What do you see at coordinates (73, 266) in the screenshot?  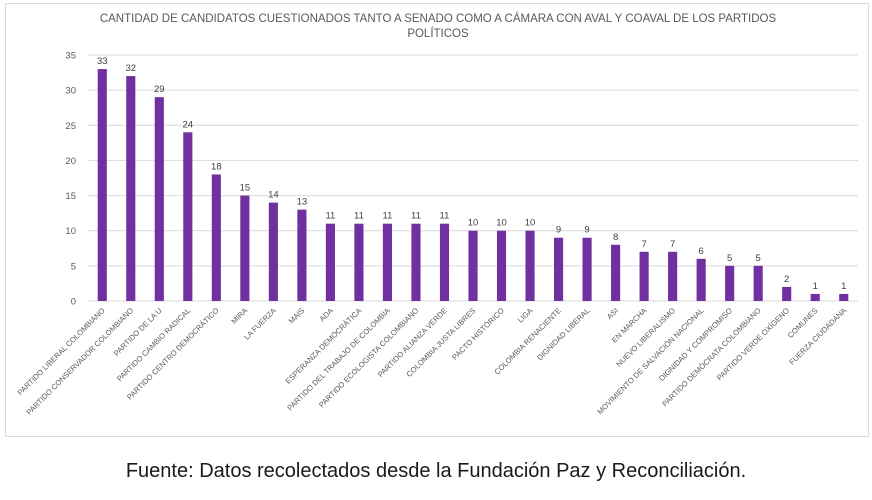 I see `y-tick-label: 5` at bounding box center [73, 266].